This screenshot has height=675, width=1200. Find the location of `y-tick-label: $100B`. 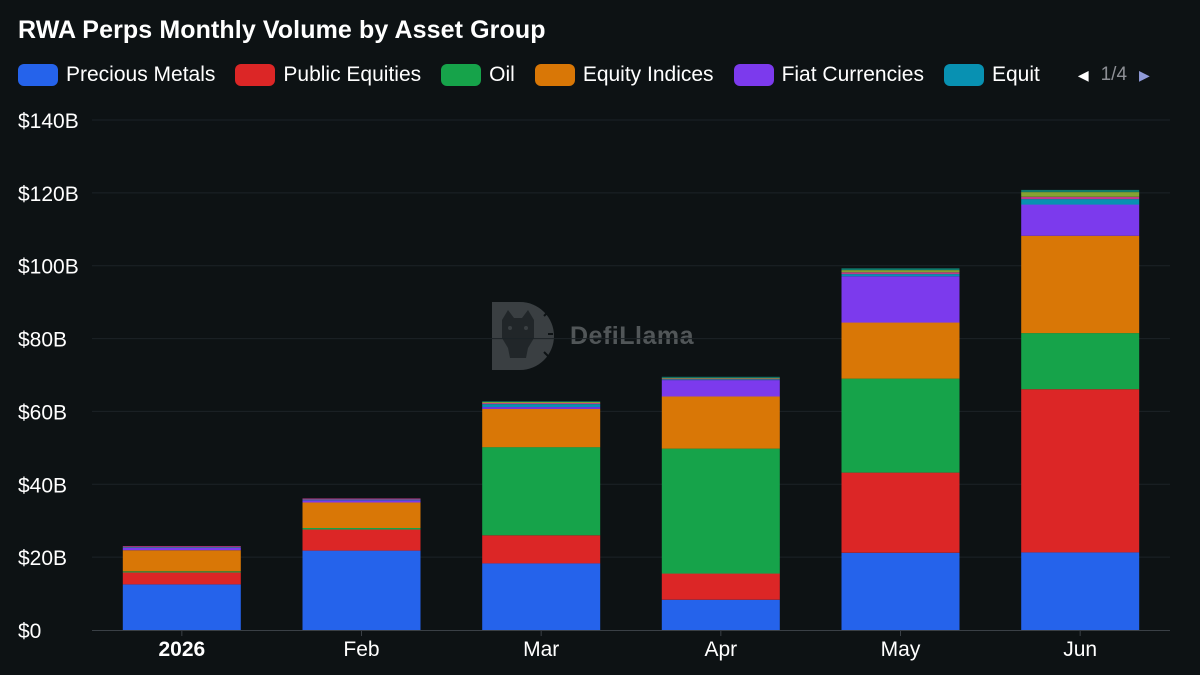

y-tick-label: $100B is located at coordinates (48, 267).